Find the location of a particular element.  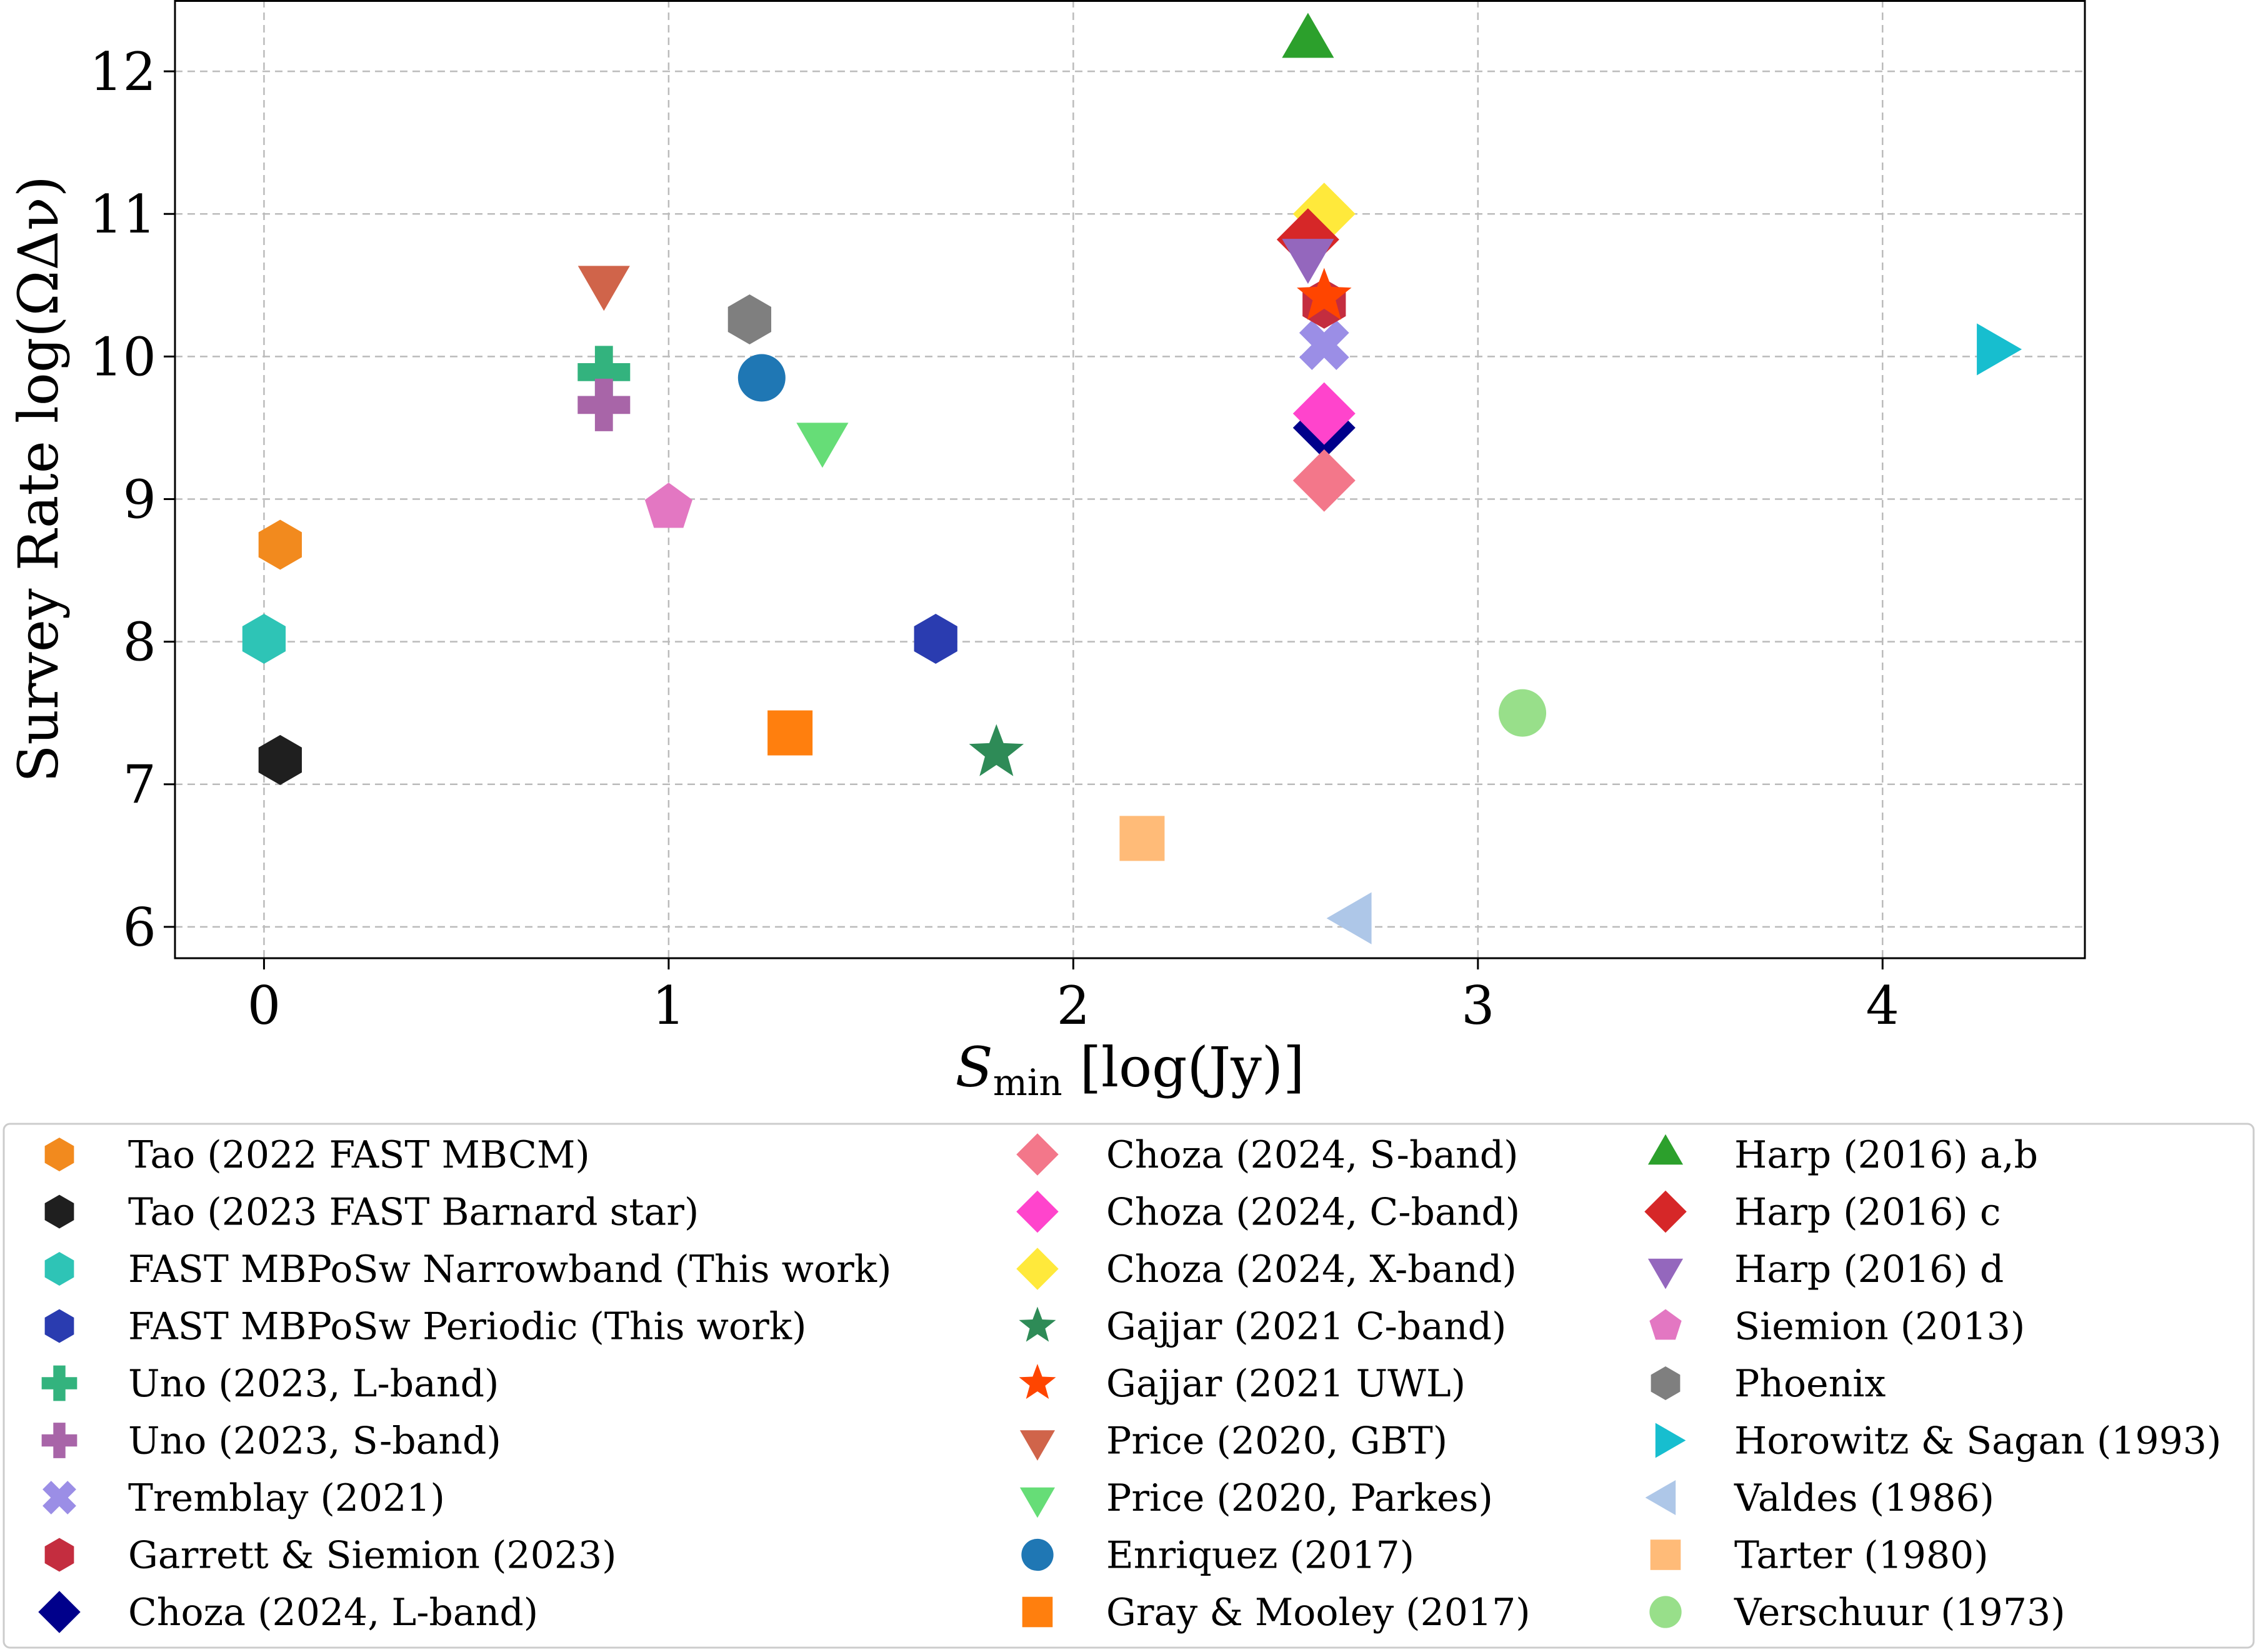

legend-marker-enriquez-2017 is located at coordinates (1038, 1554).